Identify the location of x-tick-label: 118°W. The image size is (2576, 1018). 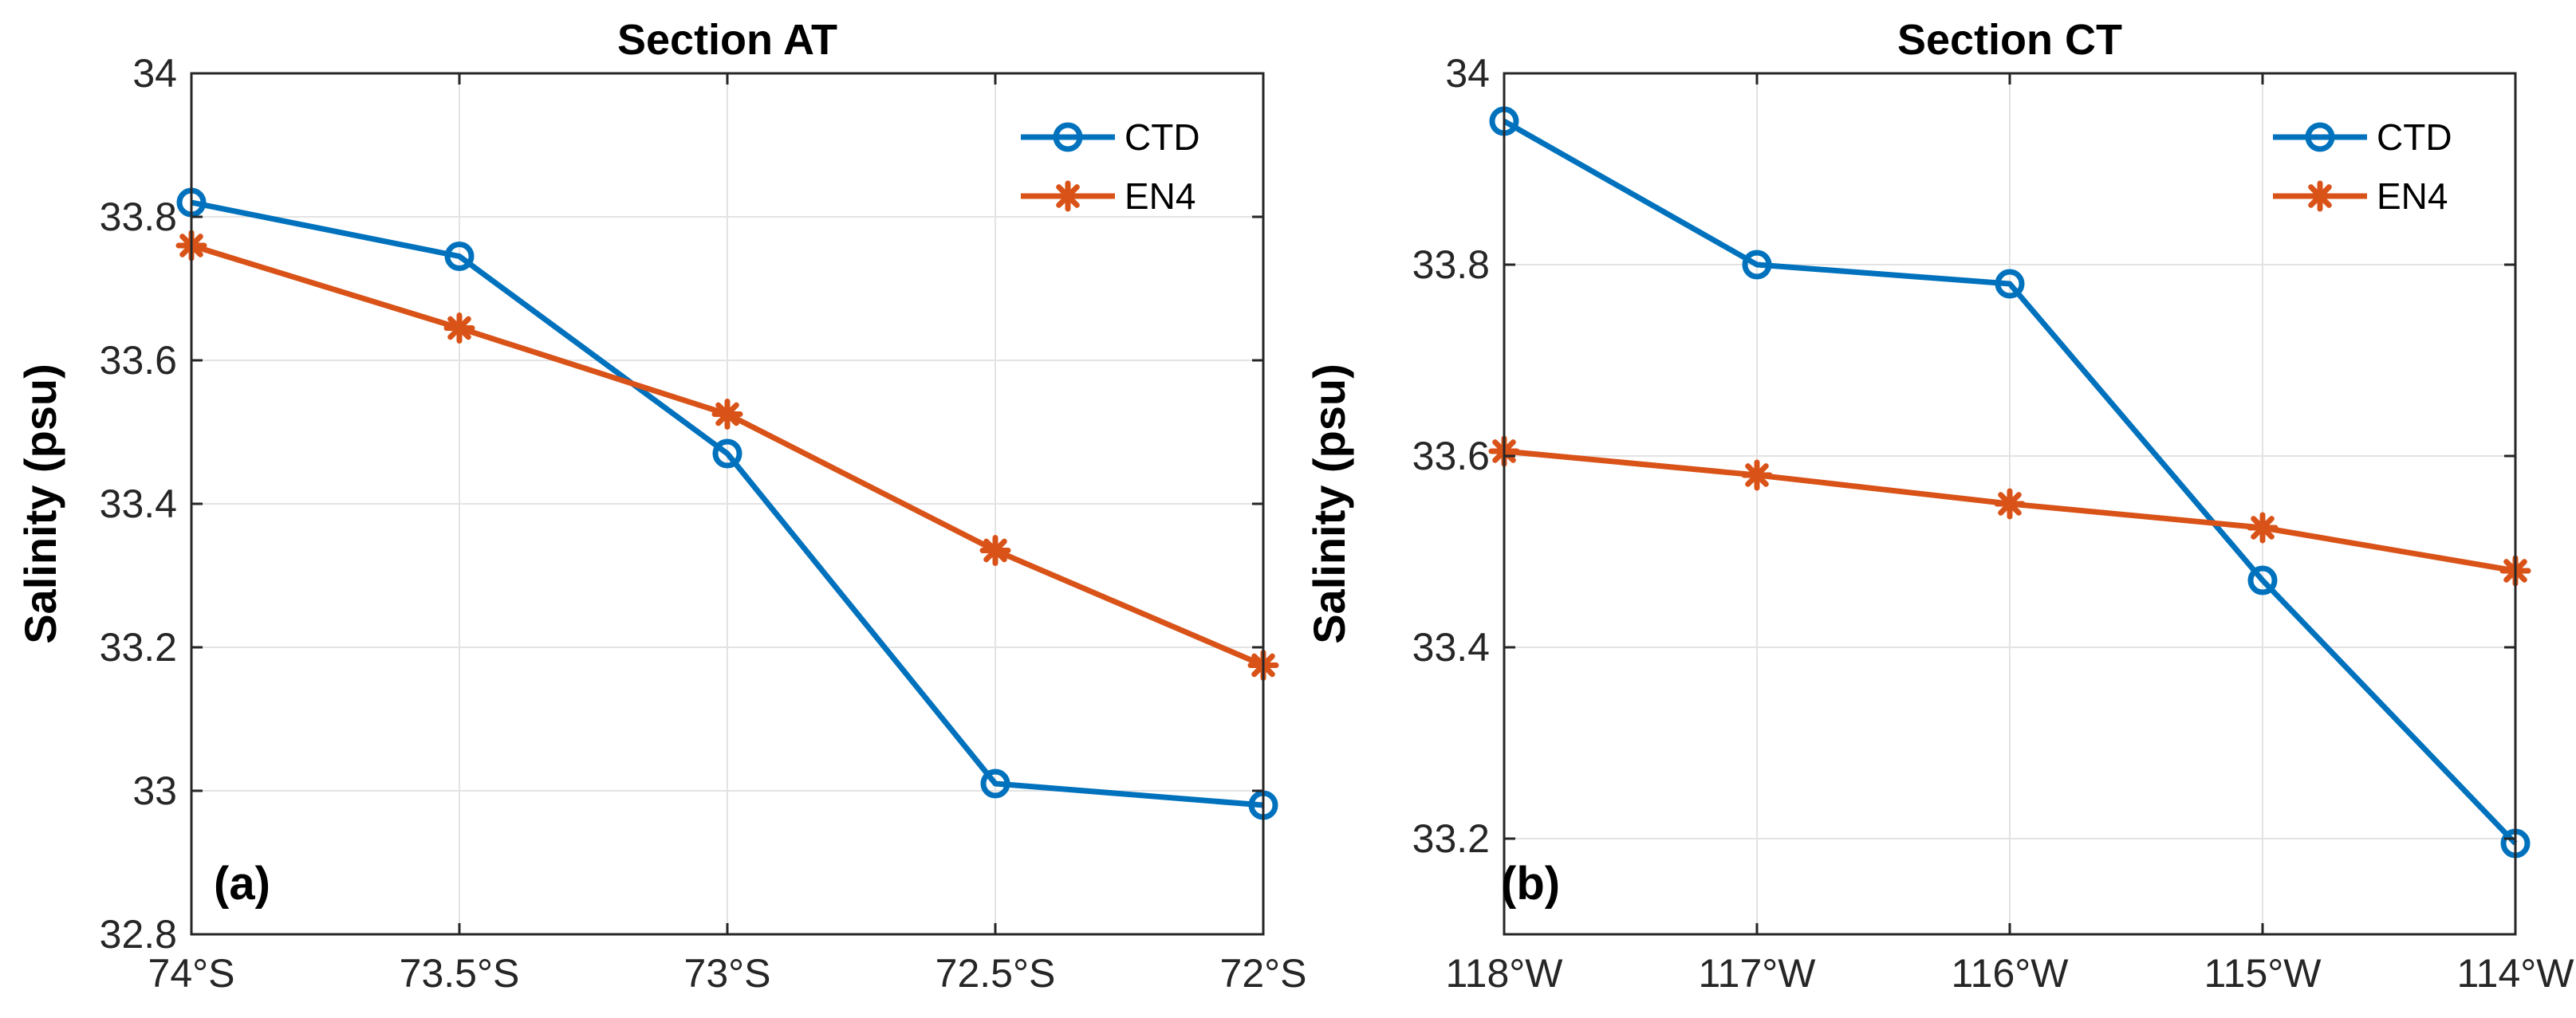
(1505, 973).